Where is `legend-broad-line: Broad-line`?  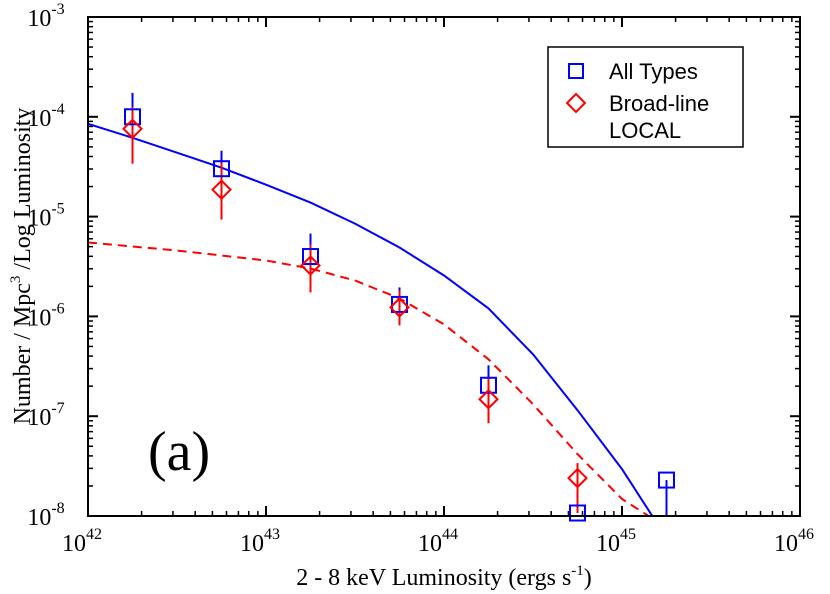
legend-broad-line: Broad-line is located at coordinates (659, 103).